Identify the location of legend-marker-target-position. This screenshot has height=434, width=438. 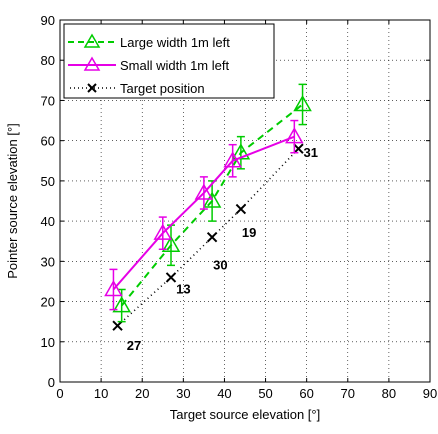
(92, 88).